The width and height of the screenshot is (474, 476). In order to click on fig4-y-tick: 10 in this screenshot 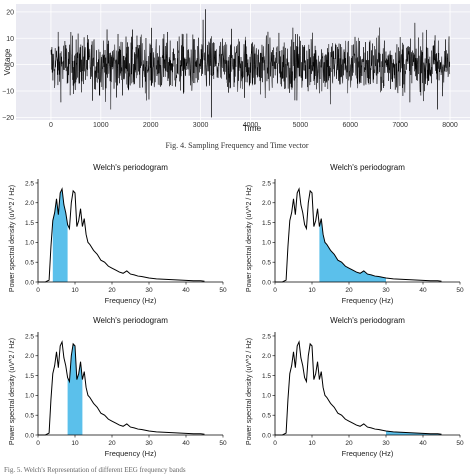, I will do `click(10, 39)`.